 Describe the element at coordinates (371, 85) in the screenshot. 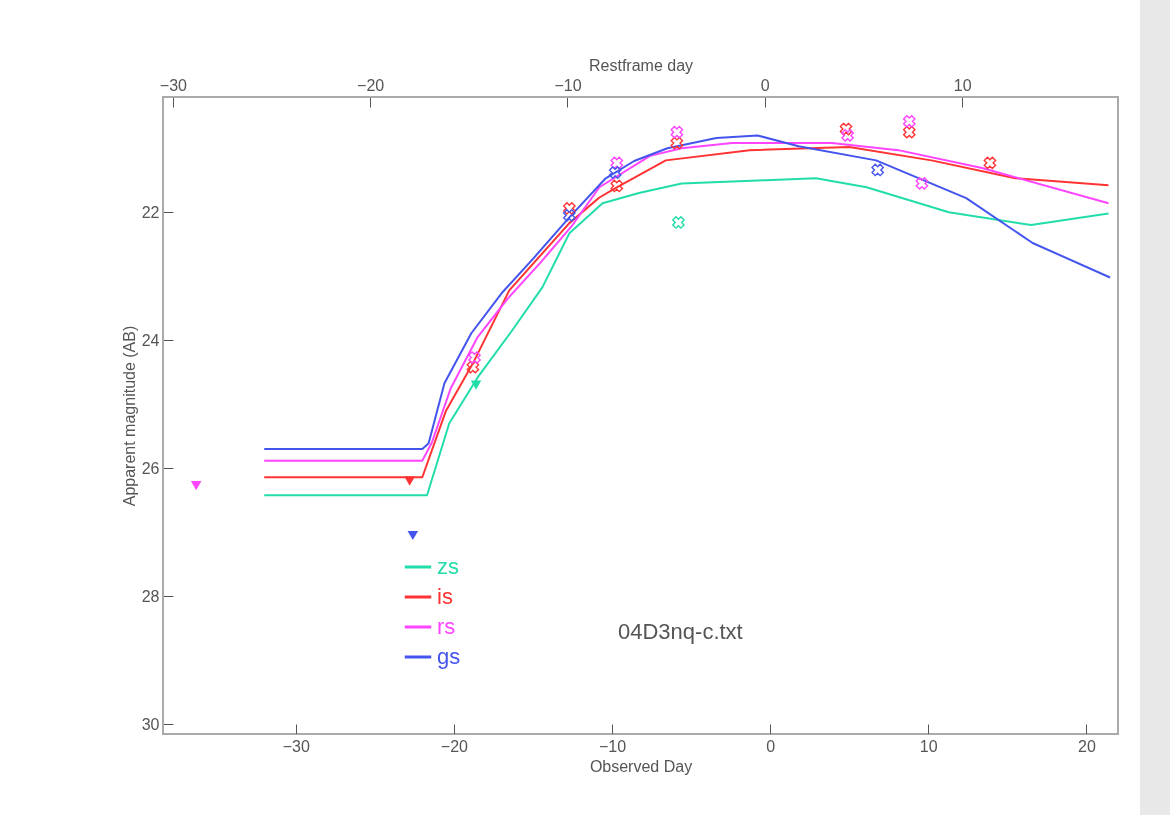

I see `x2-tick-label: −20` at that location.